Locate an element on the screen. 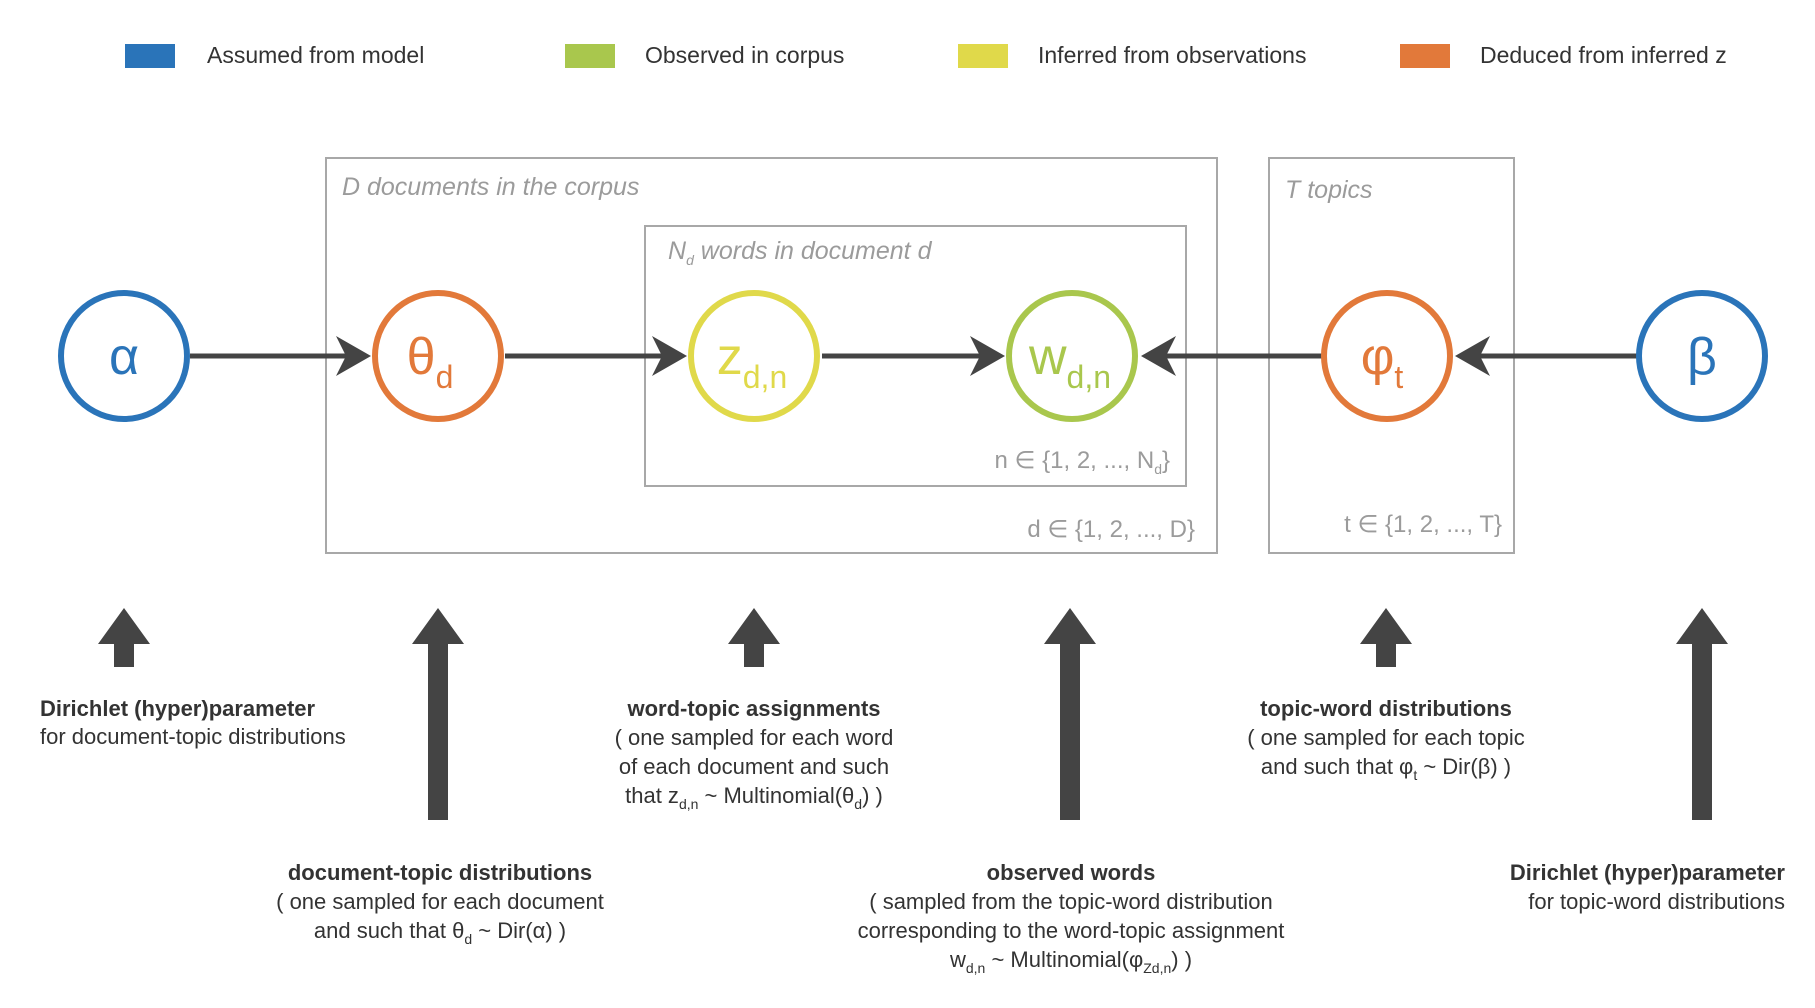 The height and width of the screenshot is (1008, 1815). legend-label-assumed: Assumed from model is located at coordinates (315, 55).